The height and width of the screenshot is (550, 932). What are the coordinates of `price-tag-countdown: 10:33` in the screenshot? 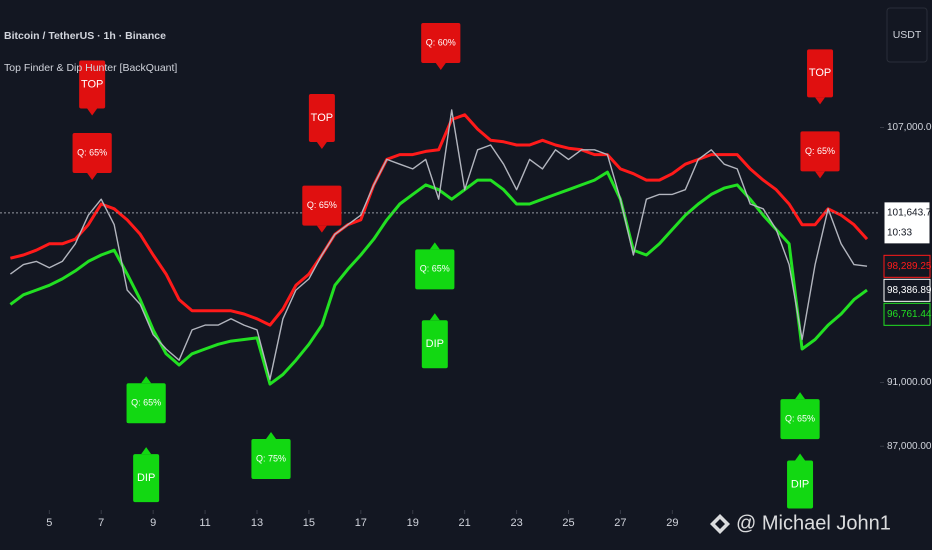 It's located at (899, 233).